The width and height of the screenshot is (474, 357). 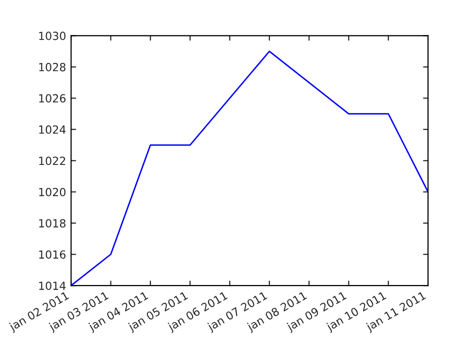 What do you see at coordinates (52, 286) in the screenshot?
I see `y-tick-label: 1014` at bounding box center [52, 286].